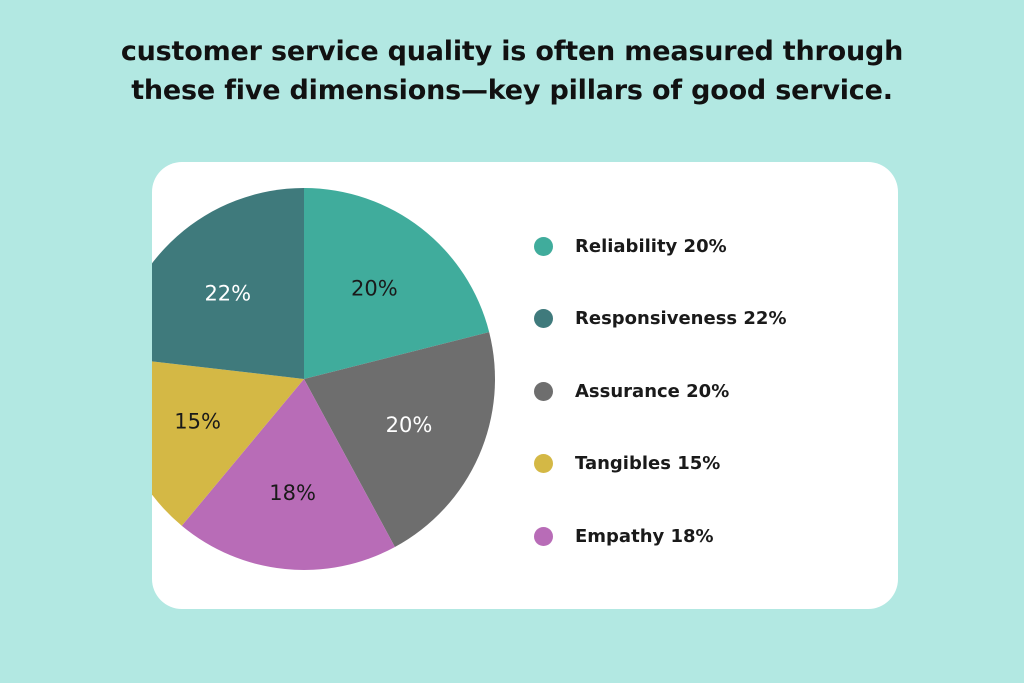 Image resolution: width=1024 pixels, height=683 pixels. What do you see at coordinates (543, 246) in the screenshot?
I see `legend-swatch-reliability` at bounding box center [543, 246].